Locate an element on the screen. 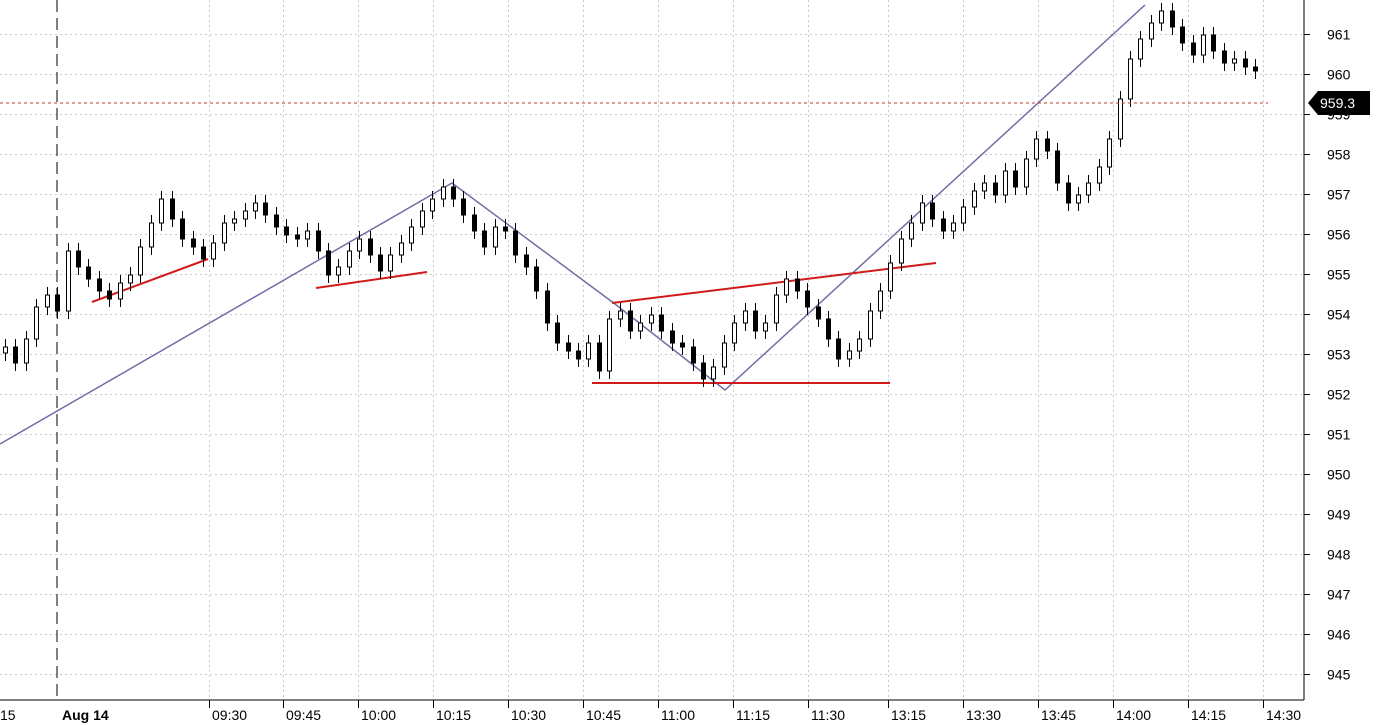 This screenshot has width=1384, height=725. x-tick-label: 14:15 is located at coordinates (1208, 715).